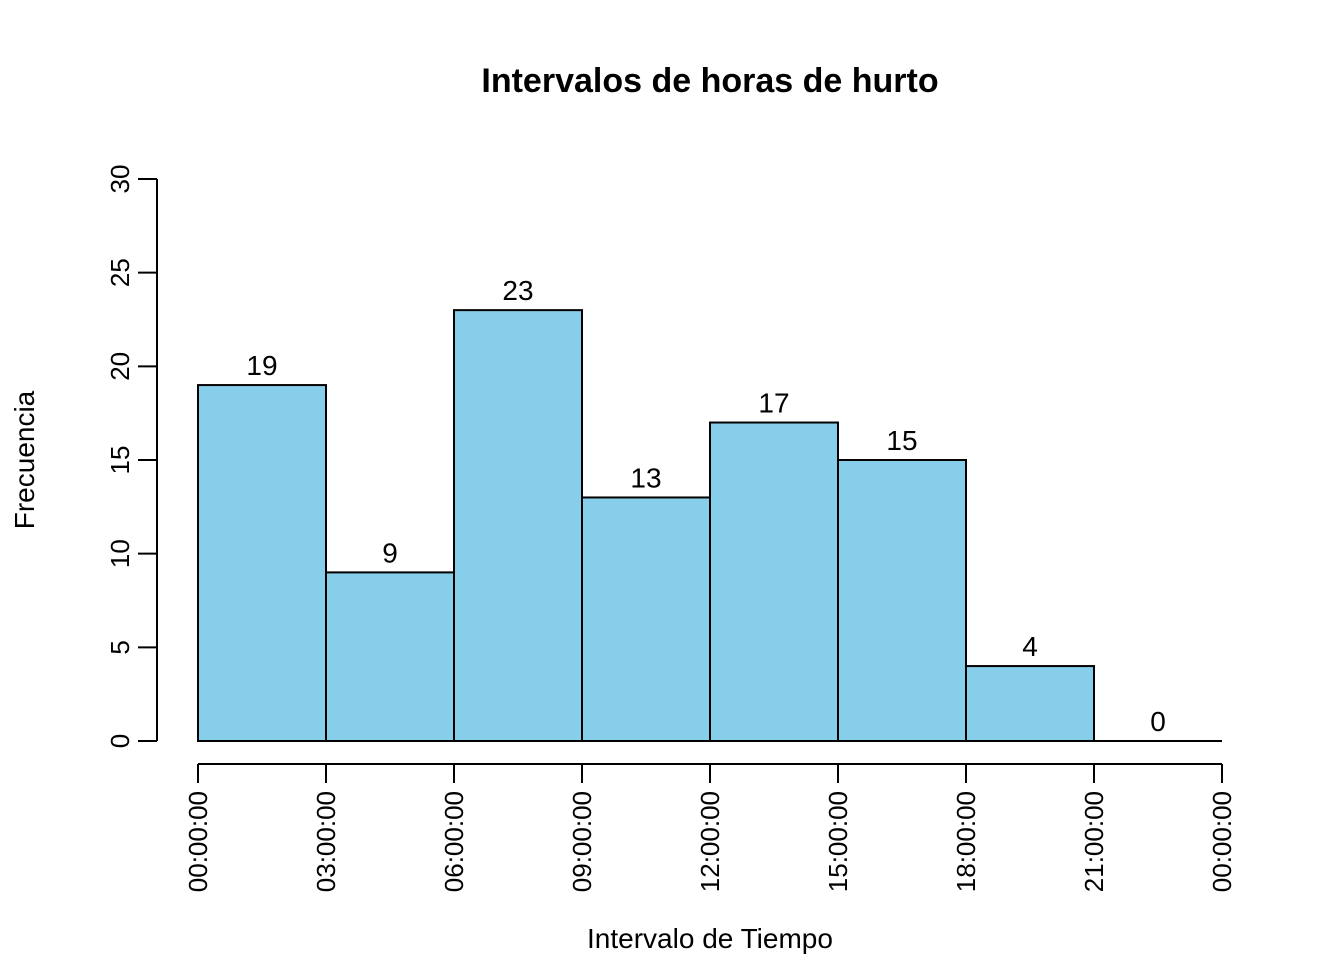 The image size is (1344, 960). Describe the element at coordinates (710, 938) in the screenshot. I see `x-axis-label: Intervalo de Tiempo` at that location.